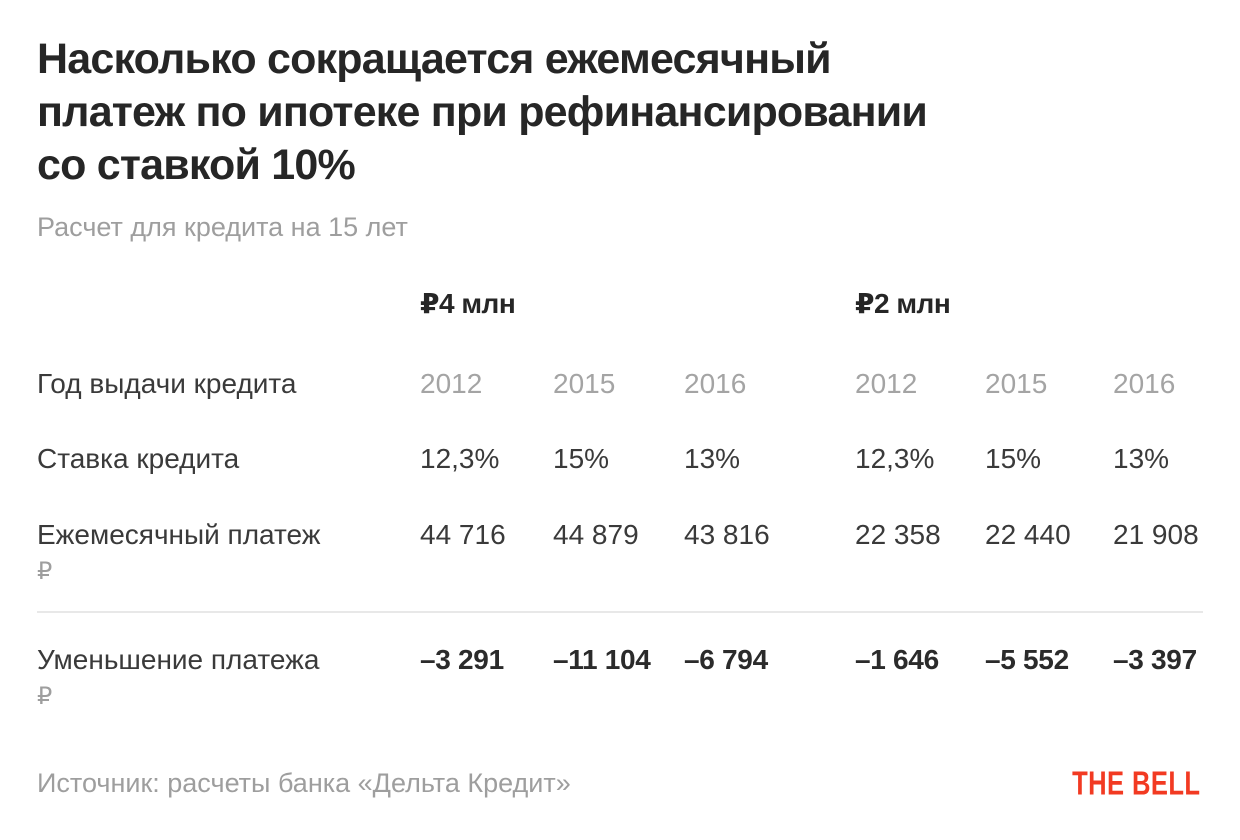 Image resolution: width=1240 pixels, height=840 pixels. Describe the element at coordinates (1141, 458) in the screenshot. I see `cell-rate-2m-2016: 13%` at that location.